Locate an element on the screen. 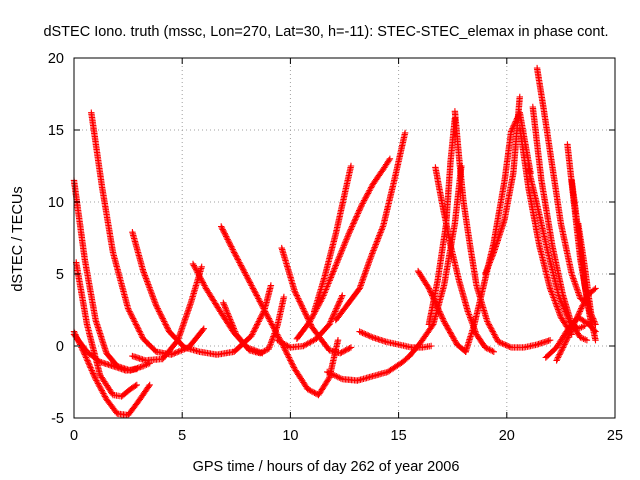  y-tick-label: 5 is located at coordinates (60, 275).